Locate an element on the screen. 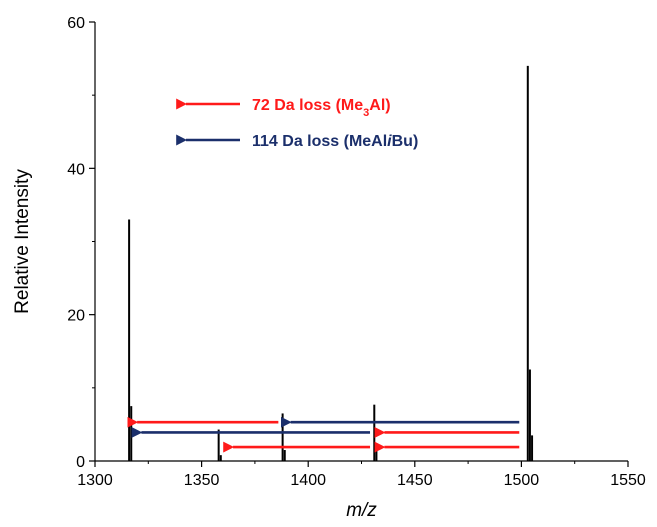  legend-label-part: 72 Da loss (Me is located at coordinates (307, 105).